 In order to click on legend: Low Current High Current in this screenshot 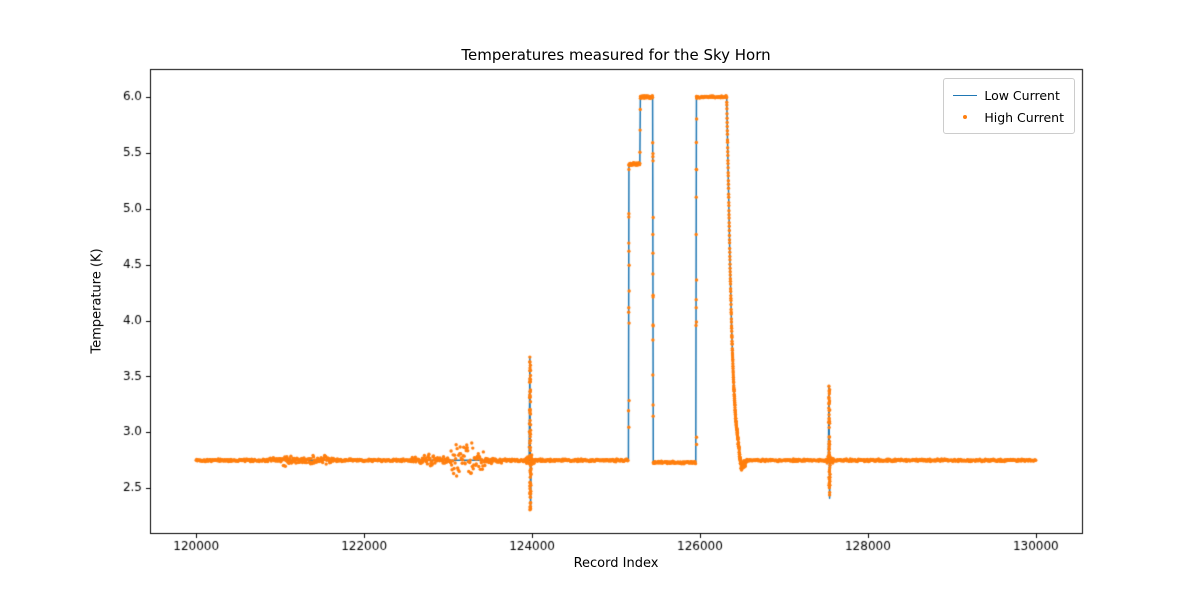, I will do `click(1009, 106)`.